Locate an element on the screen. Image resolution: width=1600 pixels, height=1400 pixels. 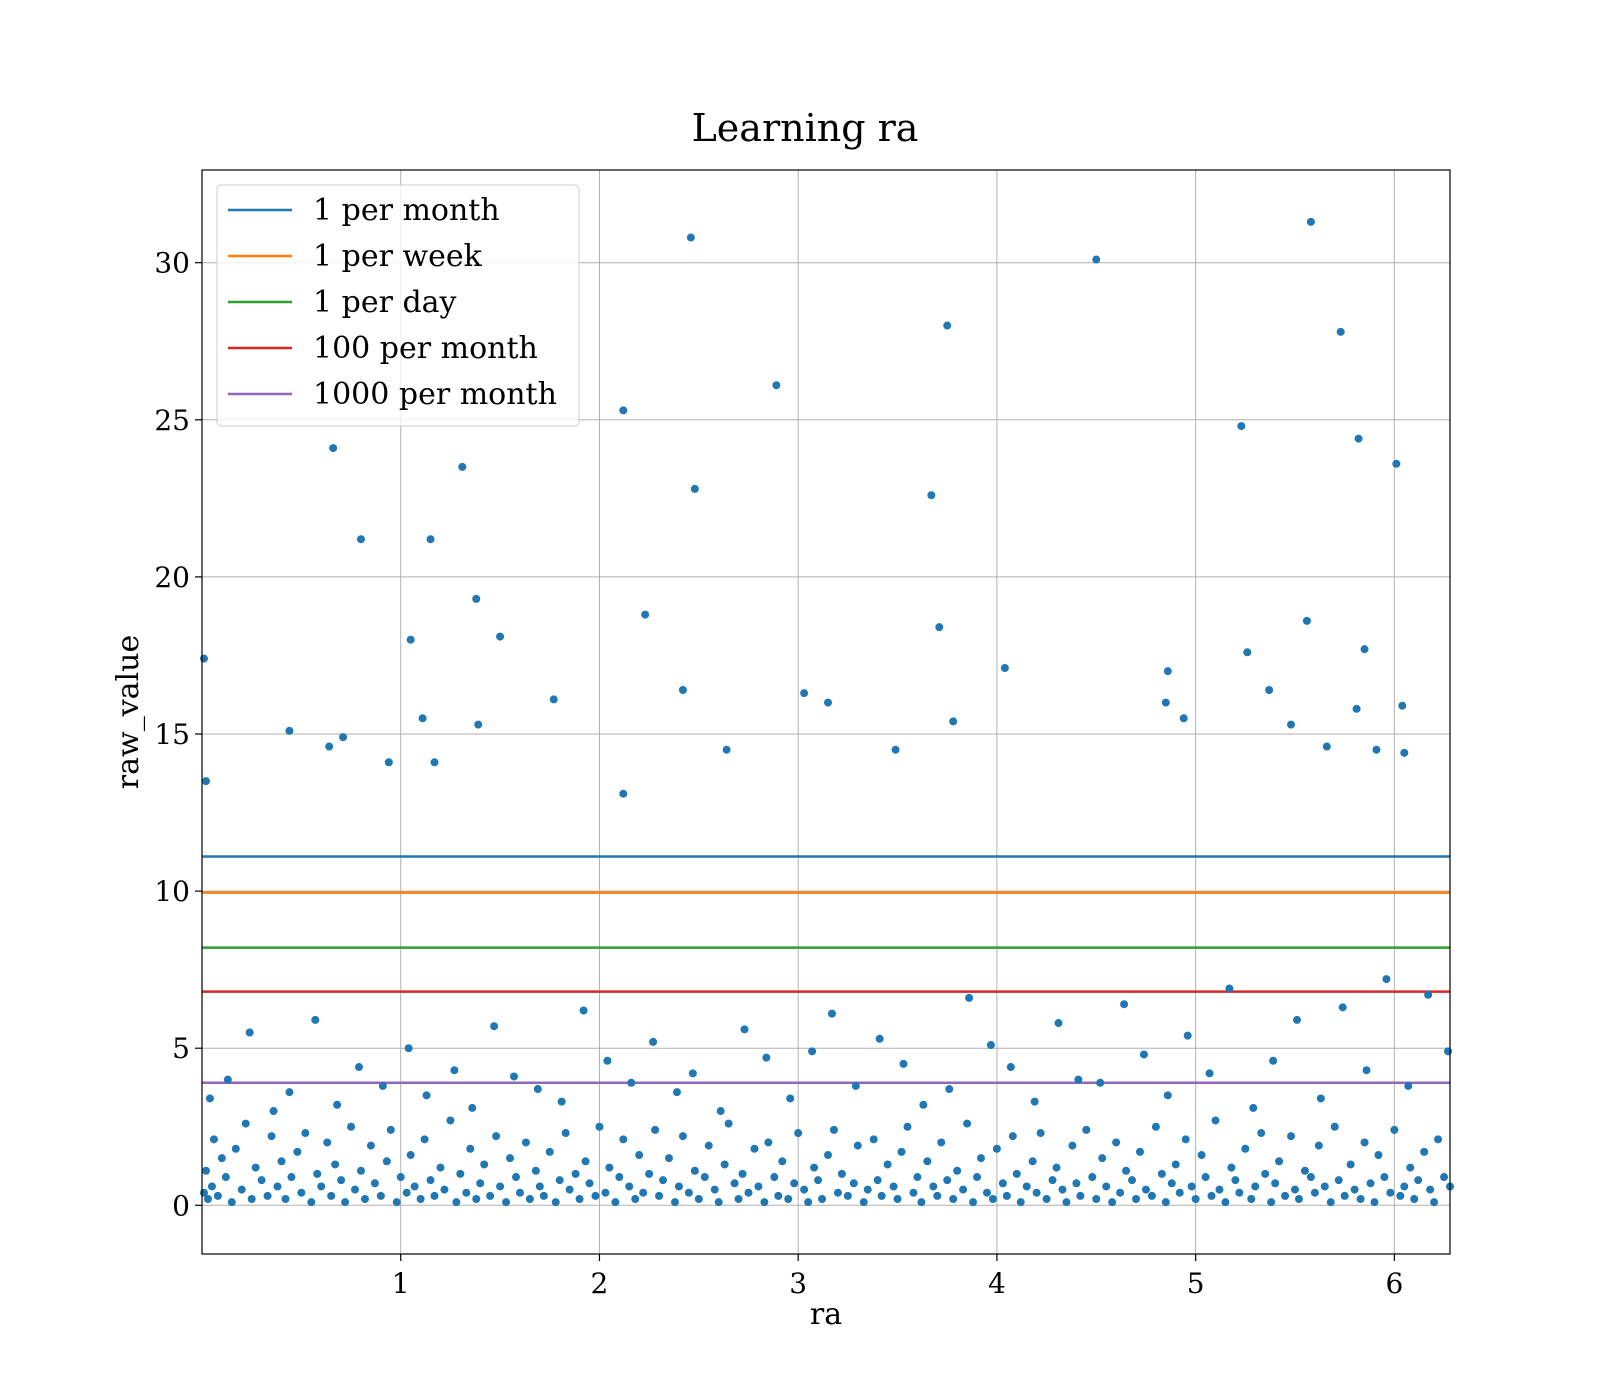
x-tick-label: 2 is located at coordinates (600, 1283).